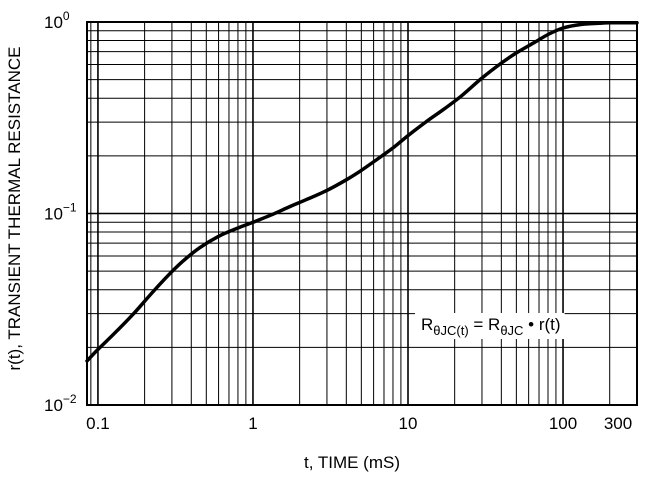 The image size is (657, 477). Describe the element at coordinates (359, 423) in the screenshot. I see `x-tick-labels: 0.1 1 10 100 300` at that location.